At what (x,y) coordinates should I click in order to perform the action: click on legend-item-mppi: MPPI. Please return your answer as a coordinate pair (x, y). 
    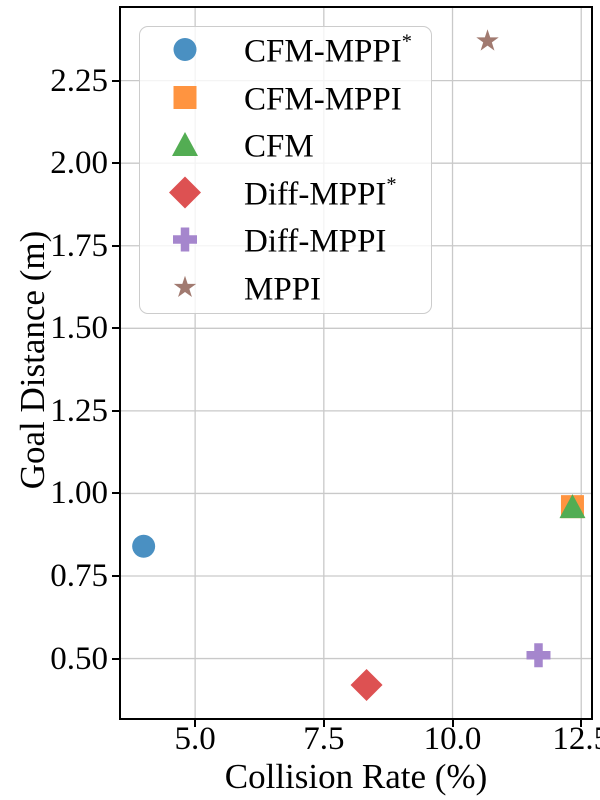
    Looking at the image, I should click on (285, 290).